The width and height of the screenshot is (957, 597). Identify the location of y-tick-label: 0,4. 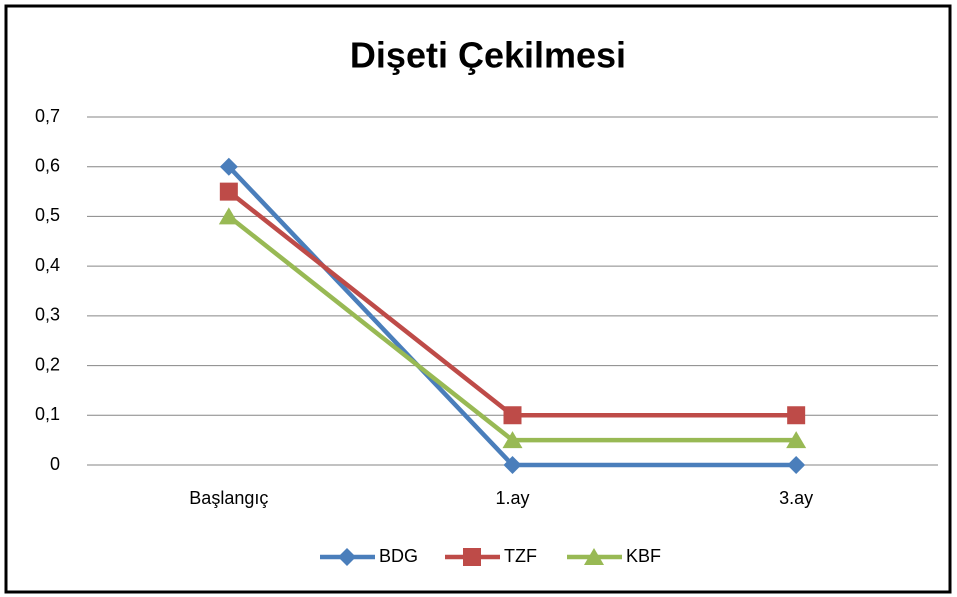
(47, 265).